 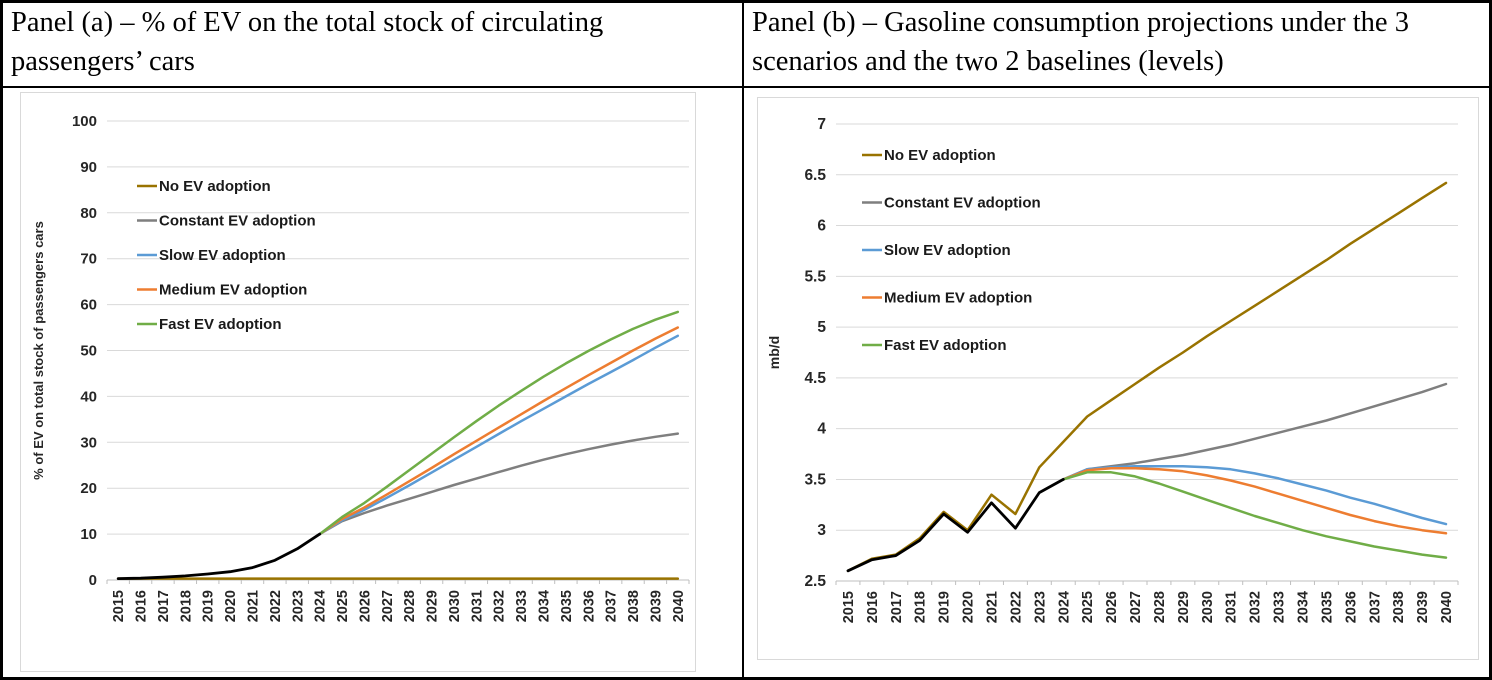 What do you see at coordinates (88, 259) in the screenshot?
I see `y-tick-label-70: 70` at bounding box center [88, 259].